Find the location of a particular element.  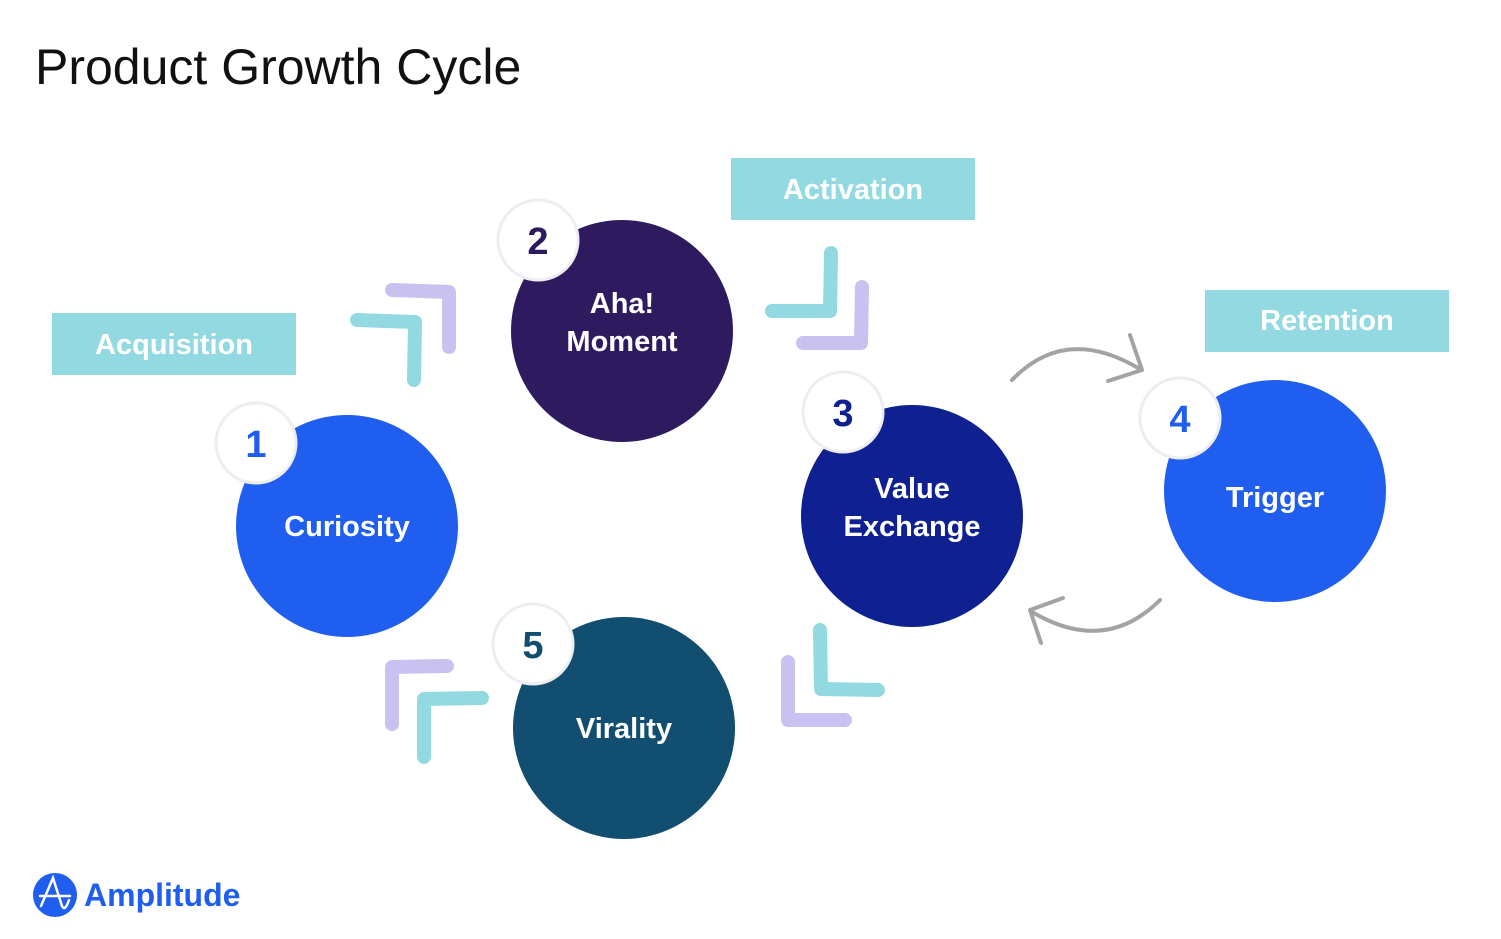

step-number: 5 is located at coordinates (532, 646).